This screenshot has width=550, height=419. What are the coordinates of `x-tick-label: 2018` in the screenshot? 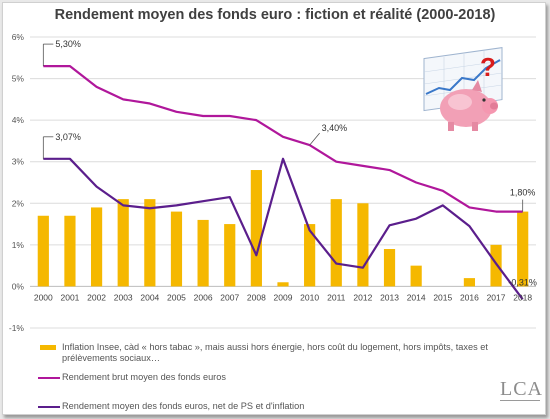 It's located at (522, 297).